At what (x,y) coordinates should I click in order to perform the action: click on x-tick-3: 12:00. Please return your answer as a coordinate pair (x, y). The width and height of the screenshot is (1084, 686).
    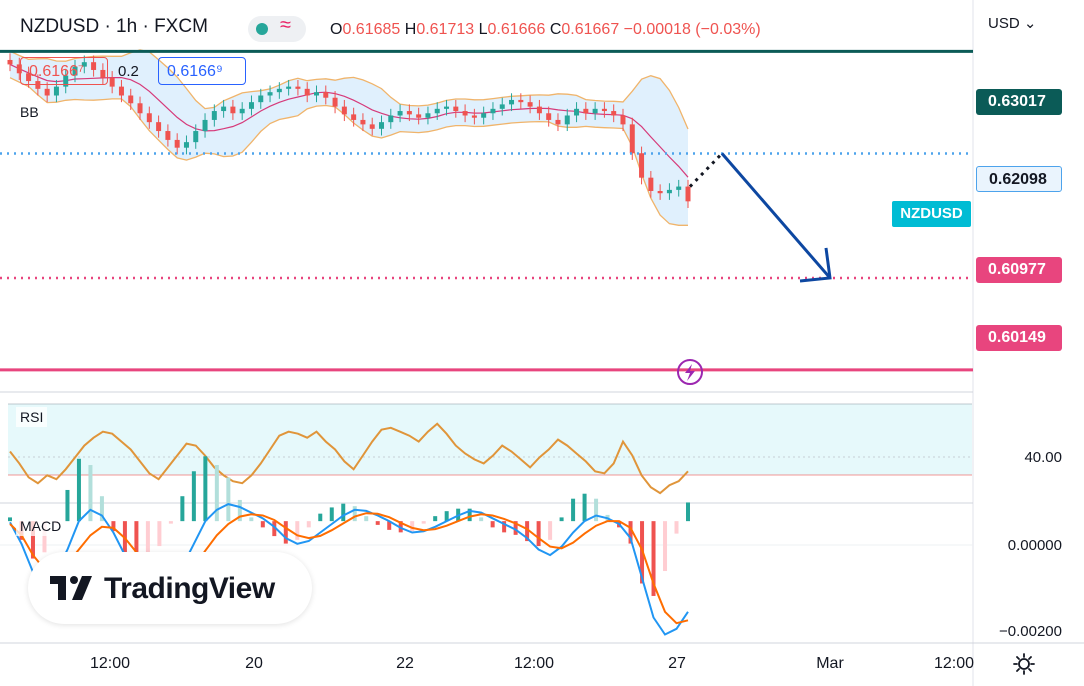
    Looking at the image, I should click on (534, 663).